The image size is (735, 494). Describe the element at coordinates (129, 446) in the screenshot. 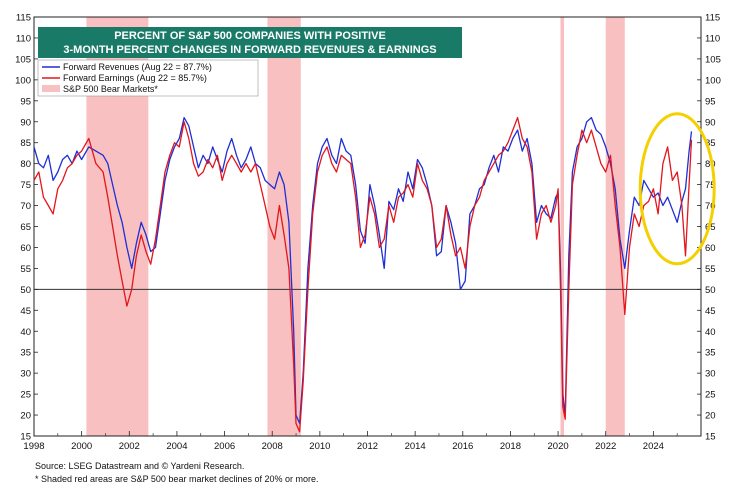

I see `x-tick-label: 2002` at that location.